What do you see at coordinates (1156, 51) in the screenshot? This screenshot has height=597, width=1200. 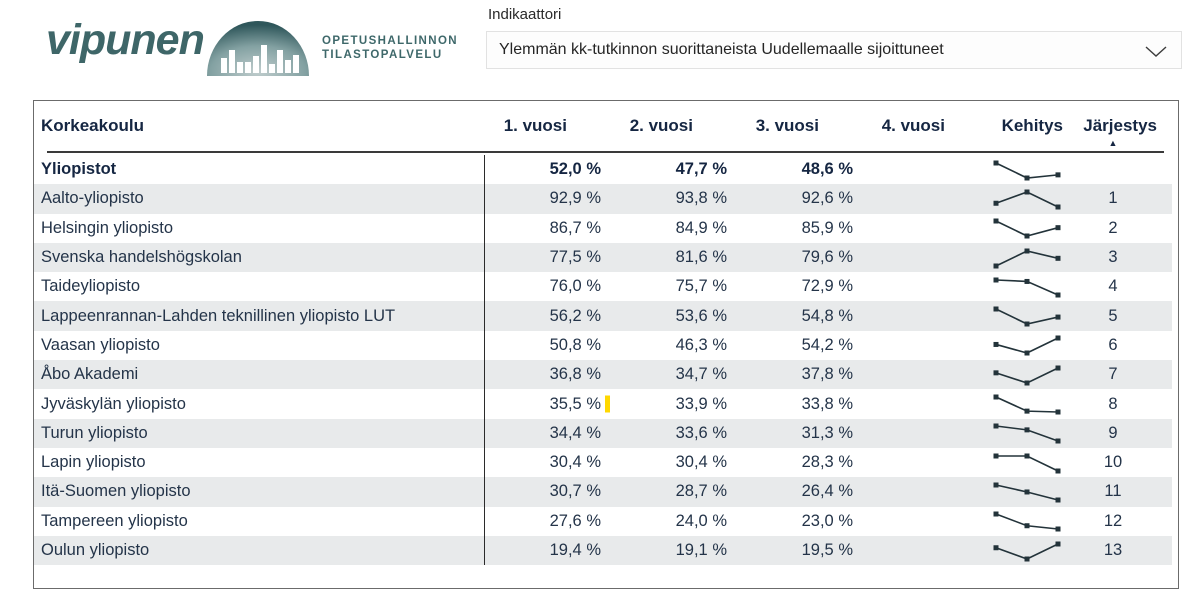 I see `chevron-down-icon` at bounding box center [1156, 51].